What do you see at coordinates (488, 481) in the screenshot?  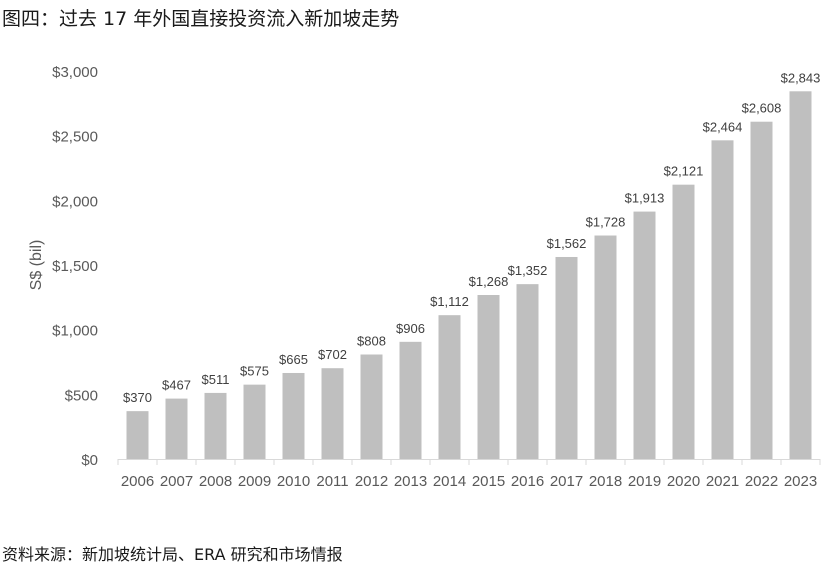 I see `x-tick-label: 2015` at bounding box center [488, 481].